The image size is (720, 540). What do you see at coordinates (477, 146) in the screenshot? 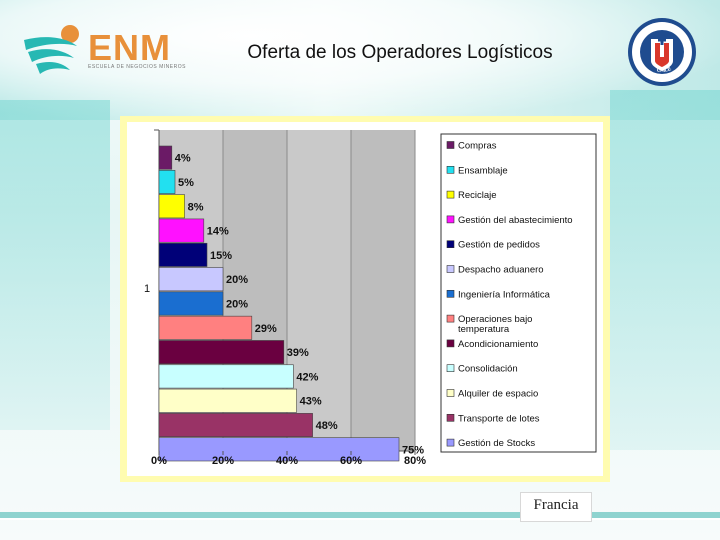
I see `legend-label: Compras` at bounding box center [477, 146].